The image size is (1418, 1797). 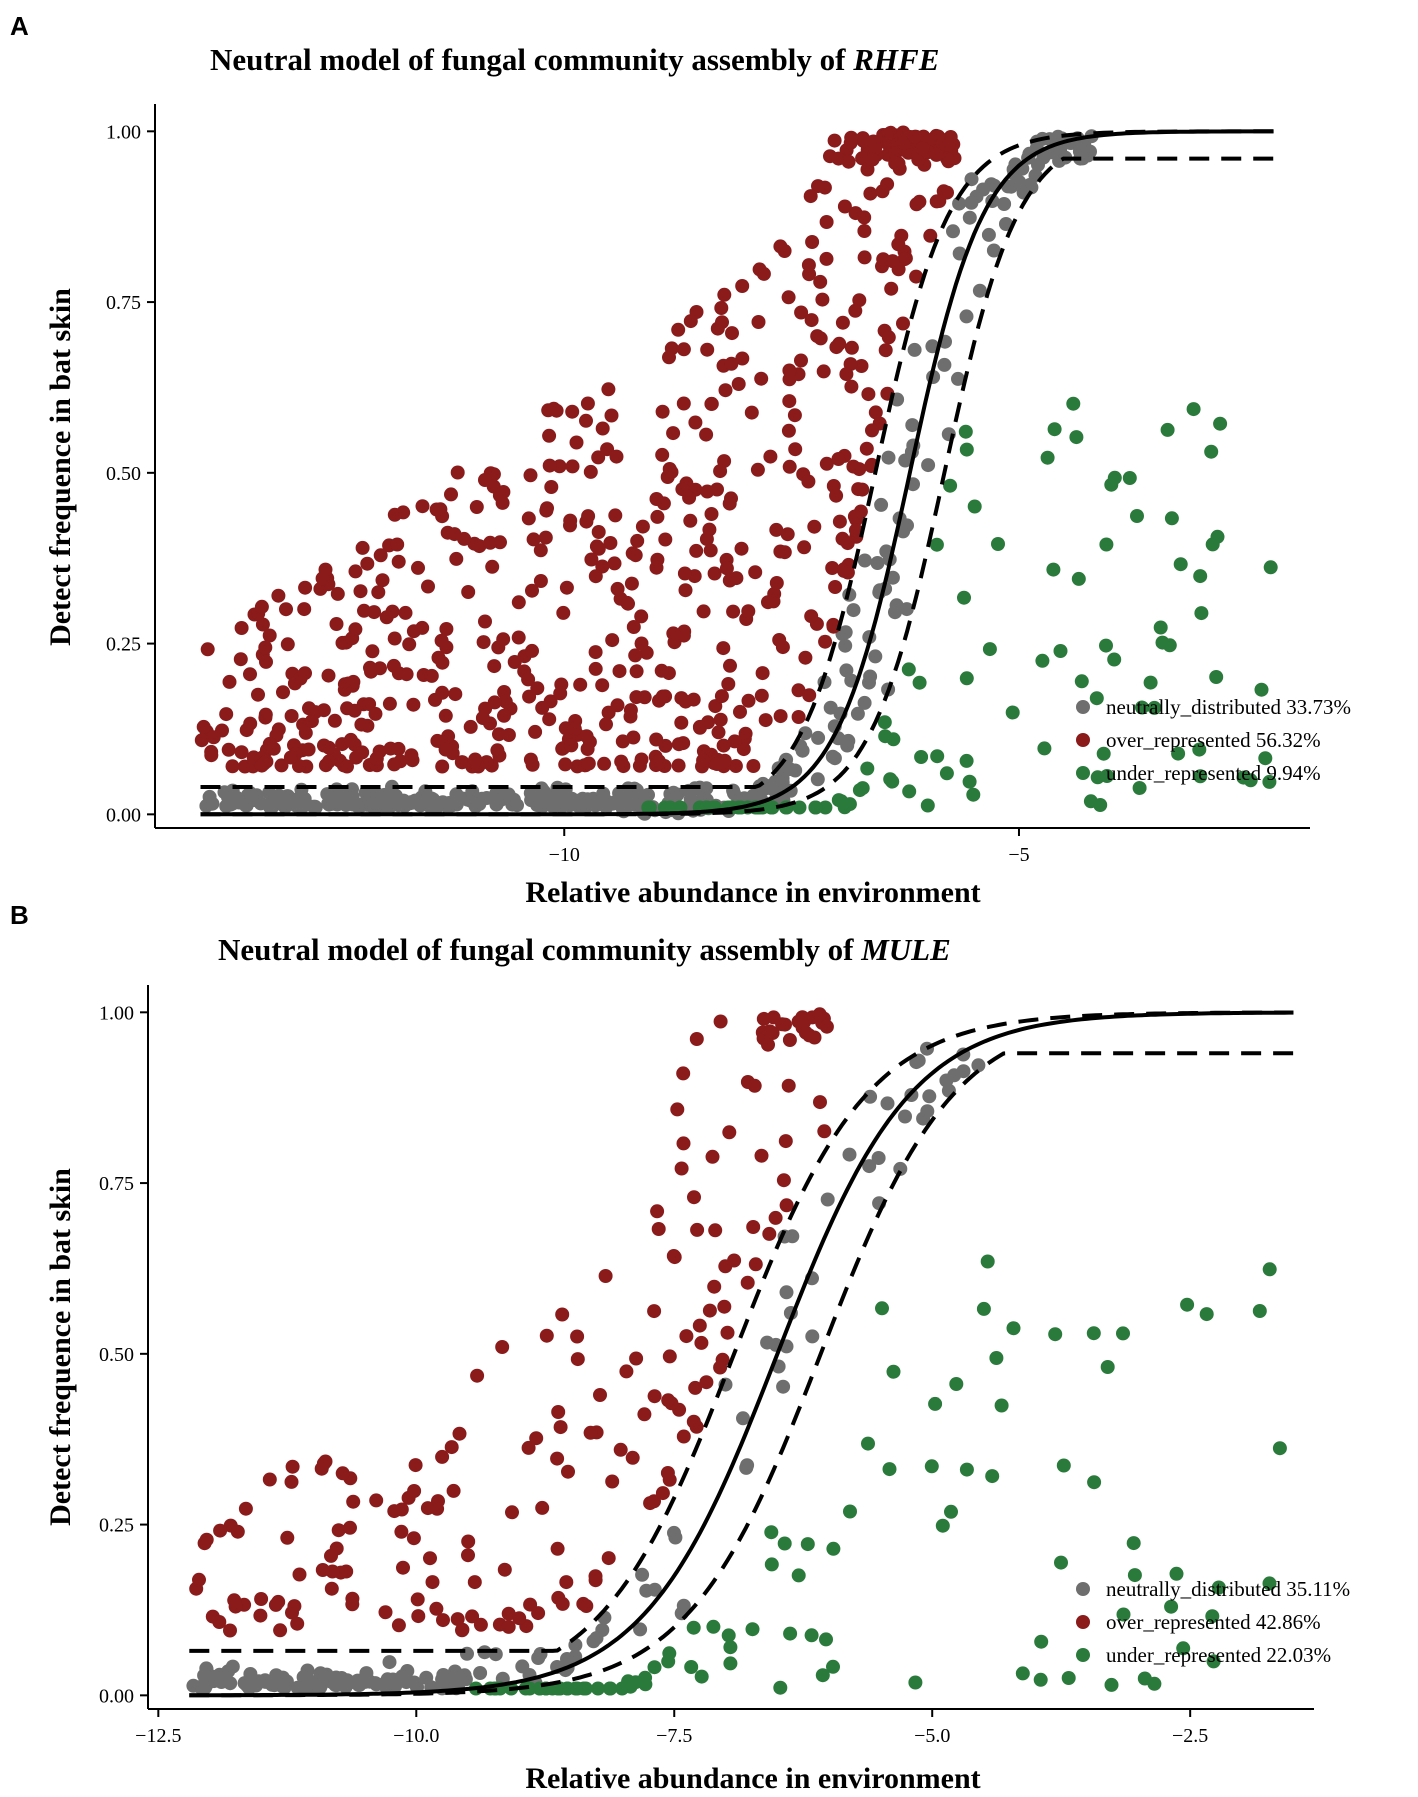 I want to click on chart-title-b-taxon: MULE, so click(x=905, y=949).